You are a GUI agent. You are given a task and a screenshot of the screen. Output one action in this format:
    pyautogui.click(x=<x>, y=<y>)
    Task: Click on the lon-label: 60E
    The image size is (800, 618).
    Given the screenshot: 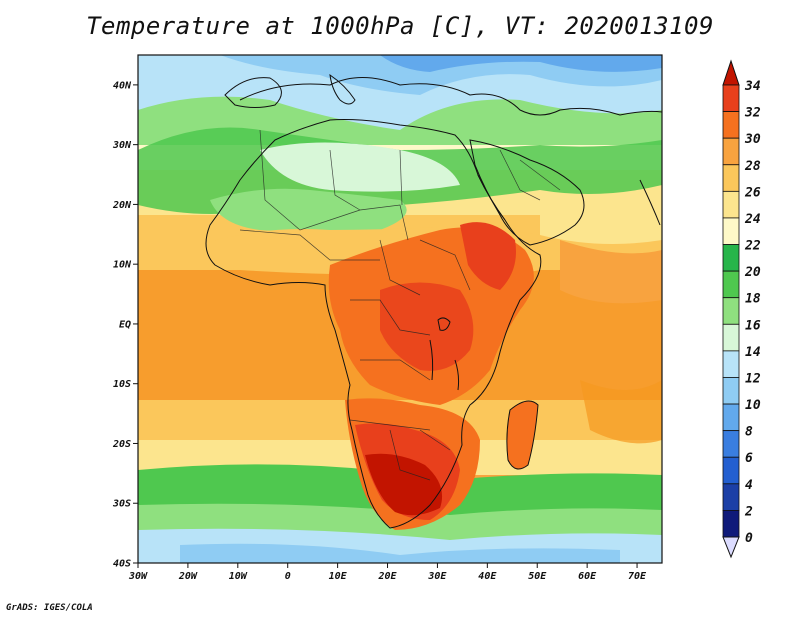 What is the action you would take?
    pyautogui.click(x=587, y=576)
    